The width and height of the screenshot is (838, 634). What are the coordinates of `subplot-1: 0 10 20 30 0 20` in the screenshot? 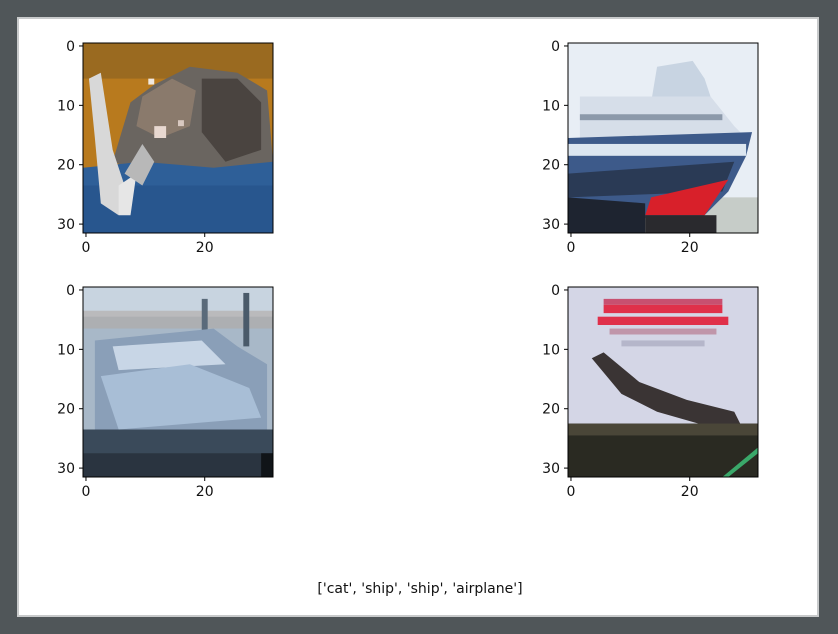 It's located at (165, 147).